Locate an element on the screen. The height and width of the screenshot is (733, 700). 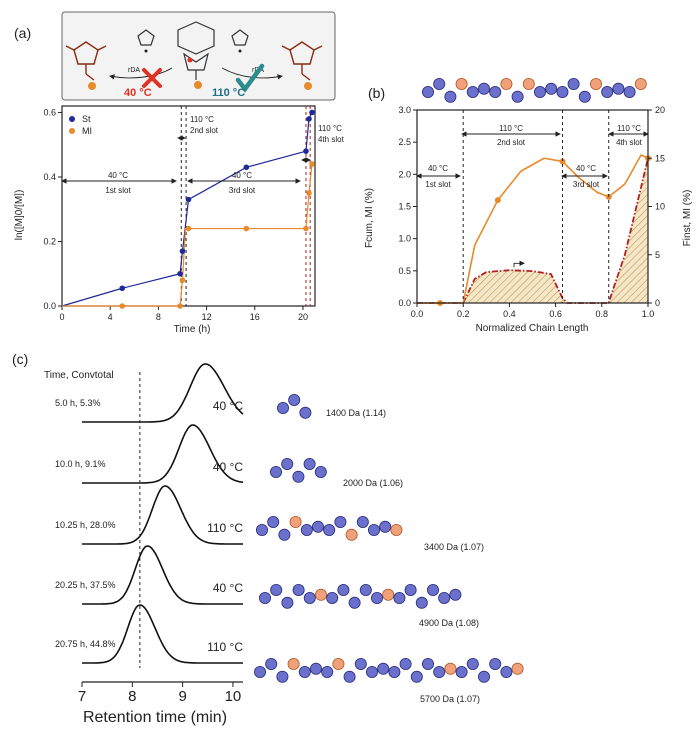
a-slot2-name: 2nd slot is located at coordinates (204, 130).